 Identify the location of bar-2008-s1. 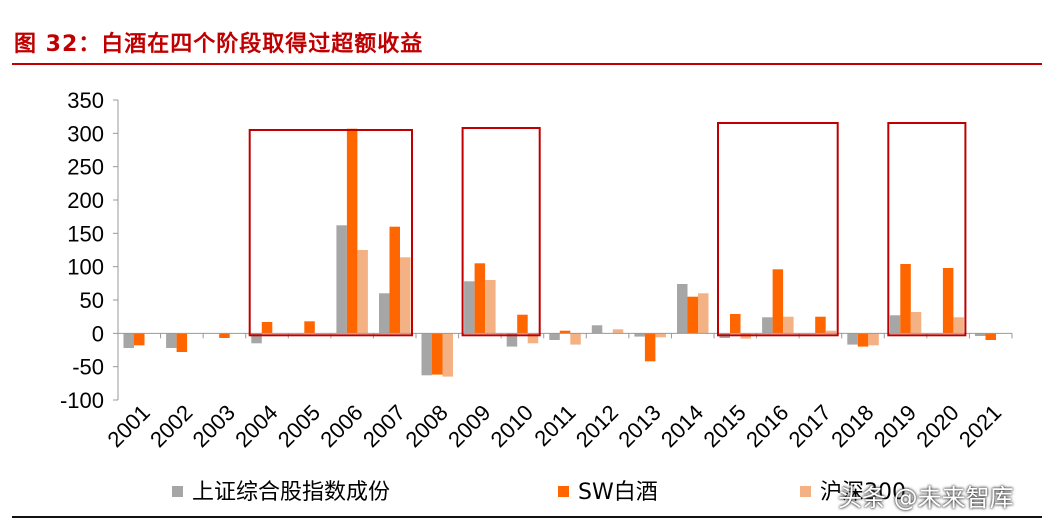
(437, 354).